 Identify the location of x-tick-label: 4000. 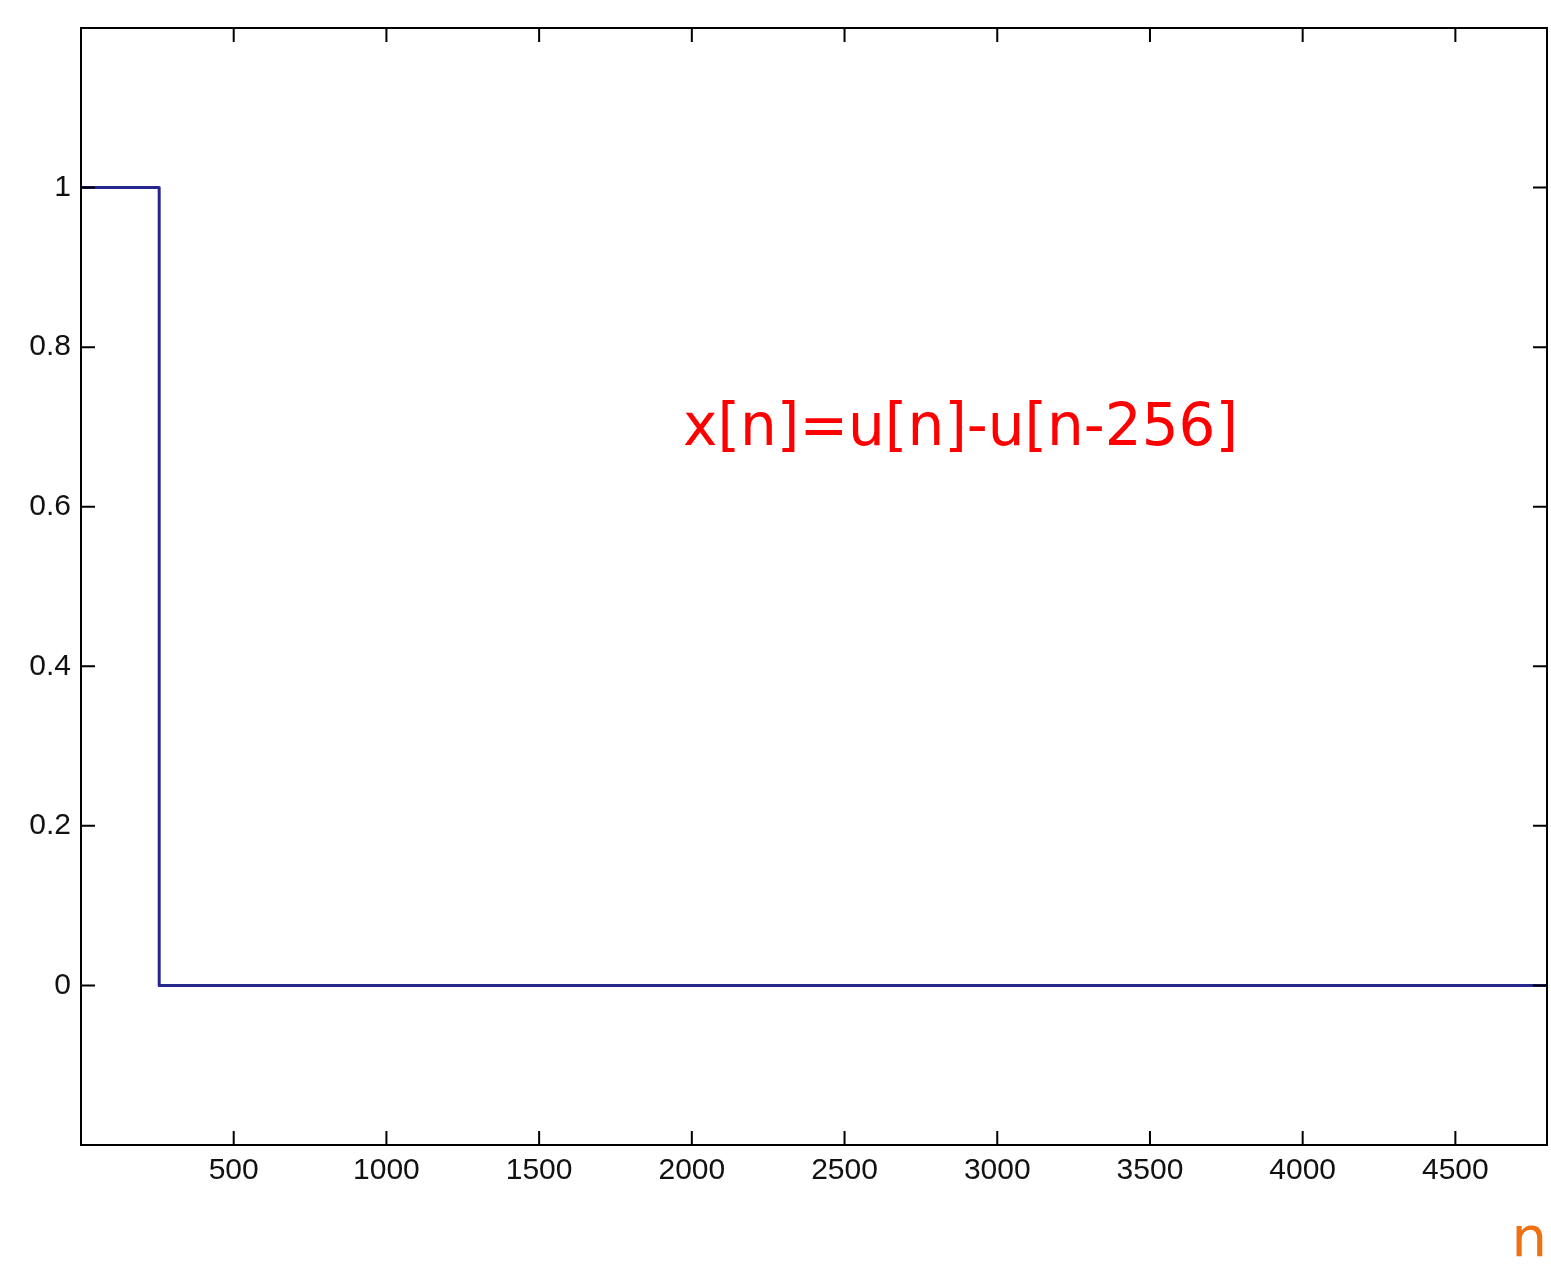
(1303, 1169).